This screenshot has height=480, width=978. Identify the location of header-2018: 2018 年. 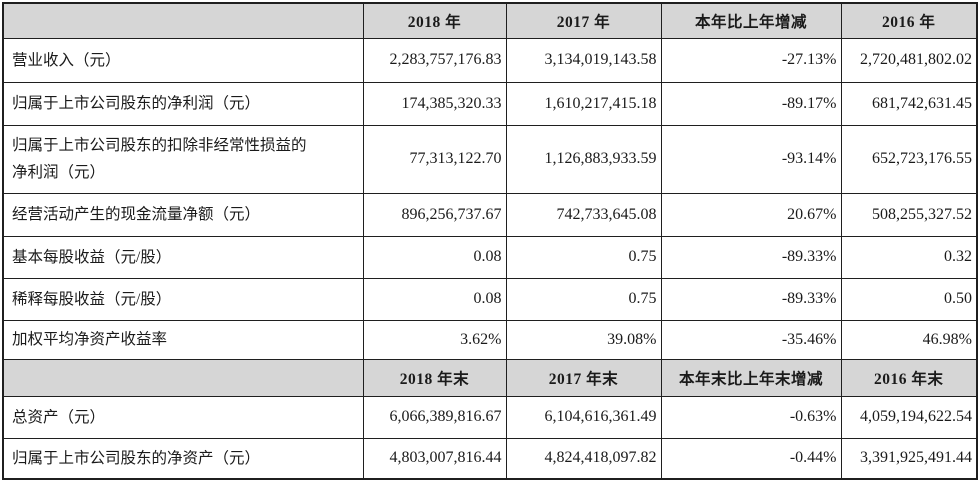
(434, 20).